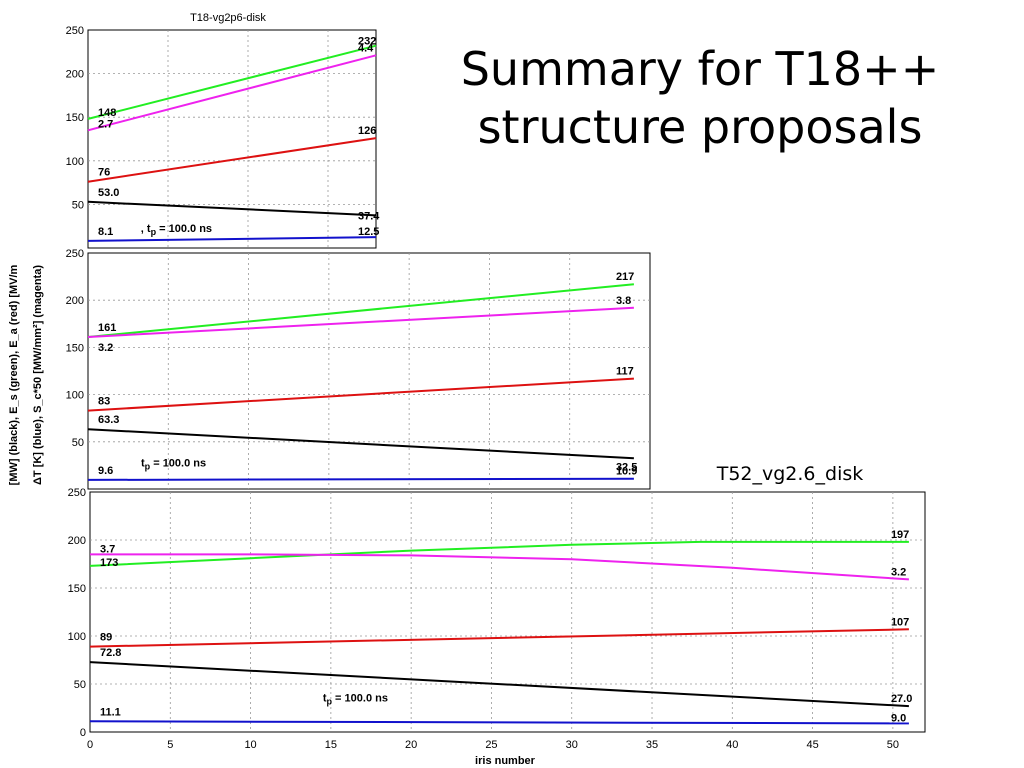 The height and width of the screenshot is (768, 1024). What do you see at coordinates (732, 745) in the screenshot?
I see `x-tick-label: 40` at bounding box center [732, 745].